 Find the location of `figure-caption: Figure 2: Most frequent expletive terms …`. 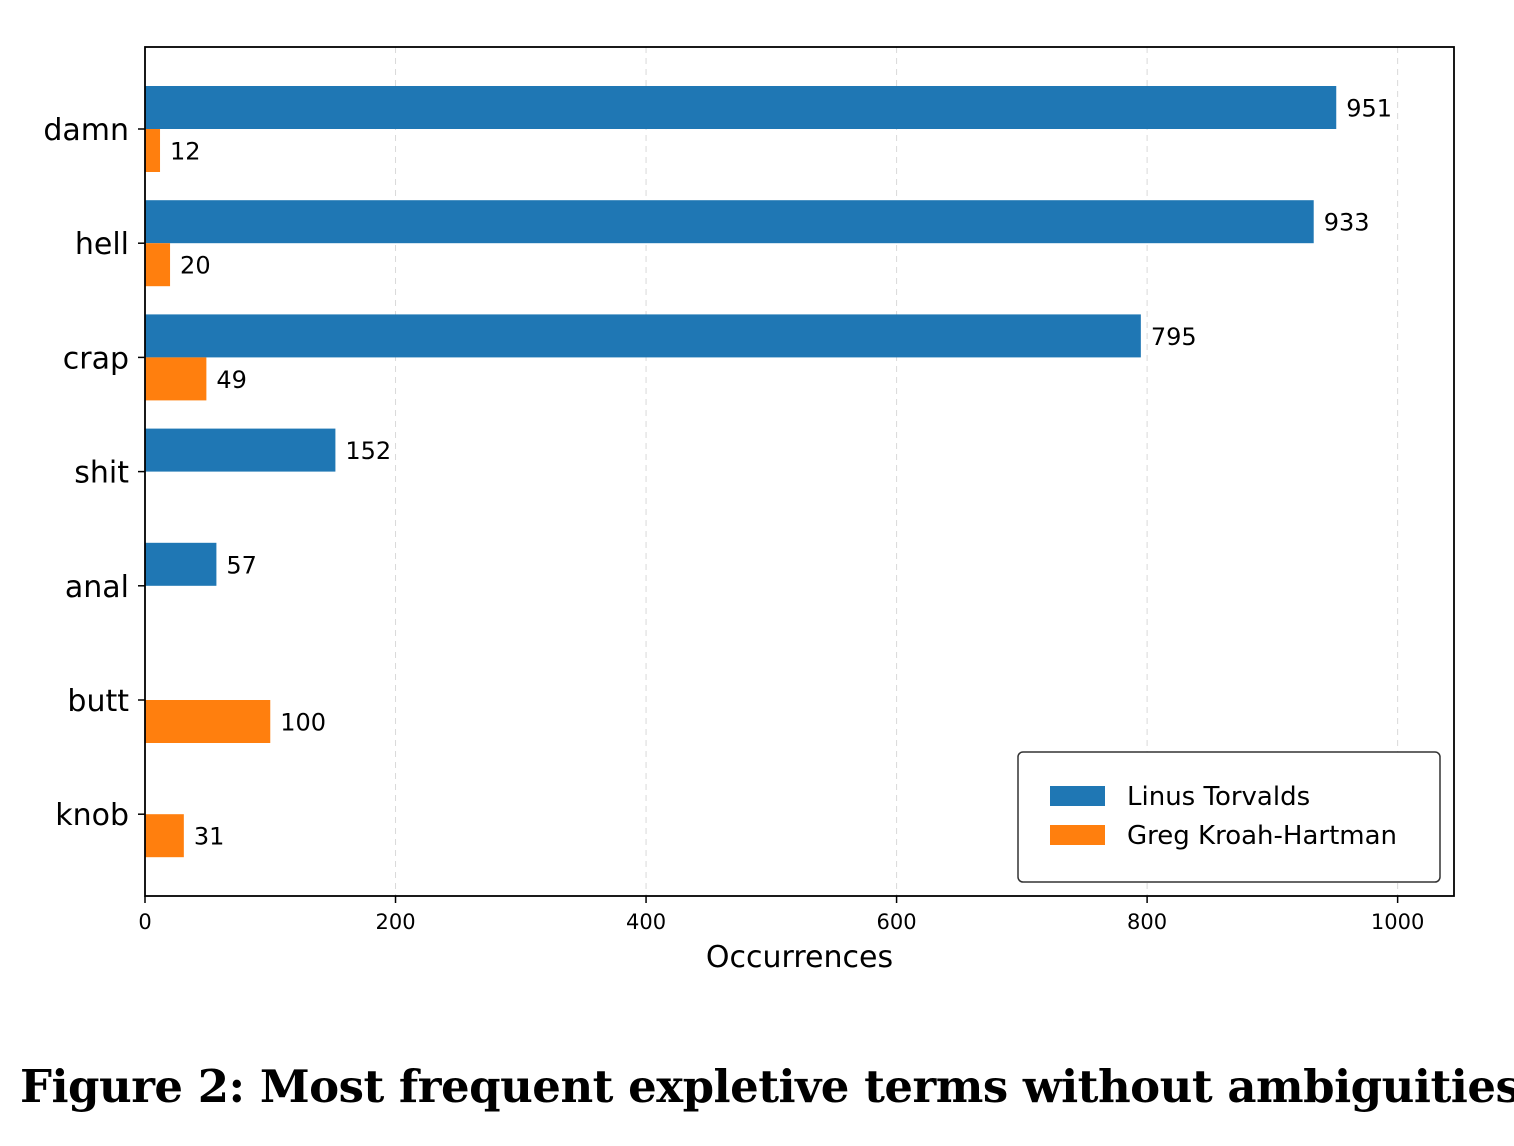

figure-caption: Figure 2: Most frequent expletive terms … is located at coordinates (767, 1086).